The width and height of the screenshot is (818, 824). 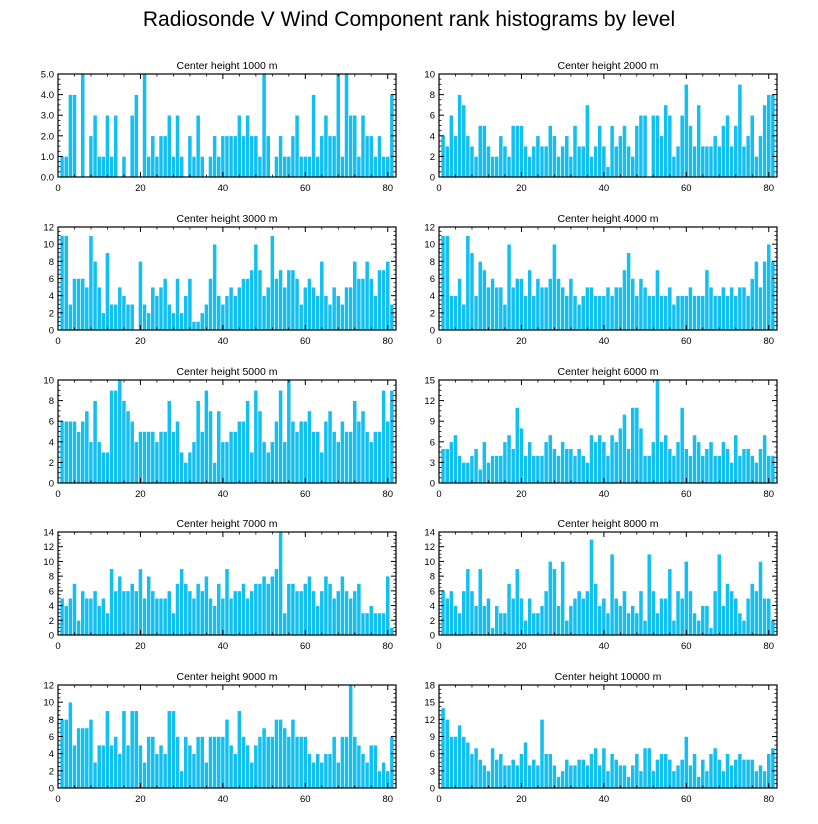 I want to click on chart-panel-2: Center height 2000 m 0 2 4 6 8 10 0 20 40 60 80, so click(x=601, y=127).